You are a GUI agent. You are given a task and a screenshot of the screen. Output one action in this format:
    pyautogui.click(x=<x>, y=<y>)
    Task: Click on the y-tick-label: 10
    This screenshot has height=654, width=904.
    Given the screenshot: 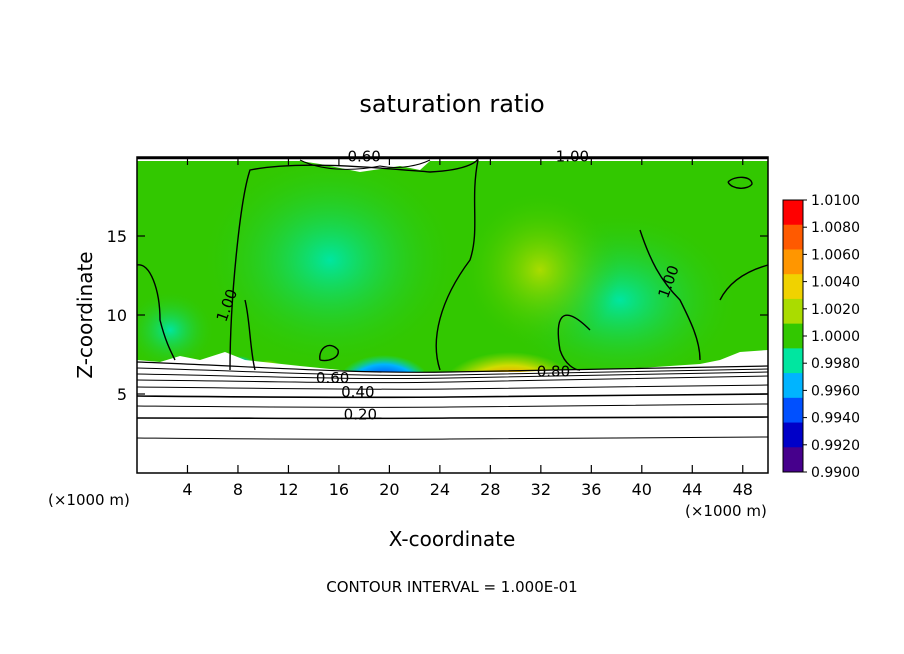 What is the action you would take?
    pyautogui.click(x=117, y=315)
    